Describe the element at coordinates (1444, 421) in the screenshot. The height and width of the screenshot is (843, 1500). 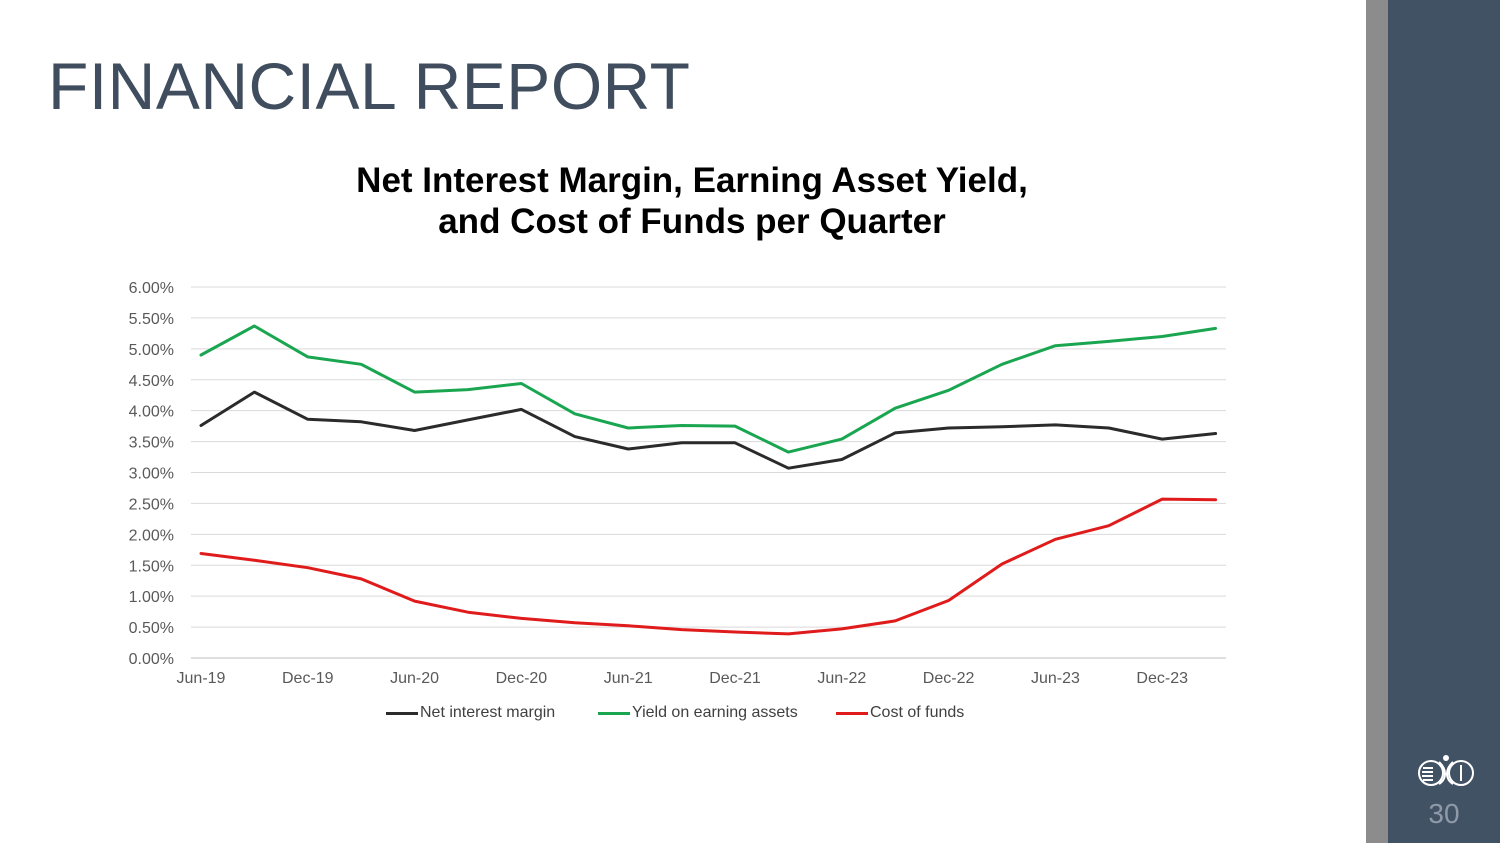
I see `sidebar-panel` at that location.